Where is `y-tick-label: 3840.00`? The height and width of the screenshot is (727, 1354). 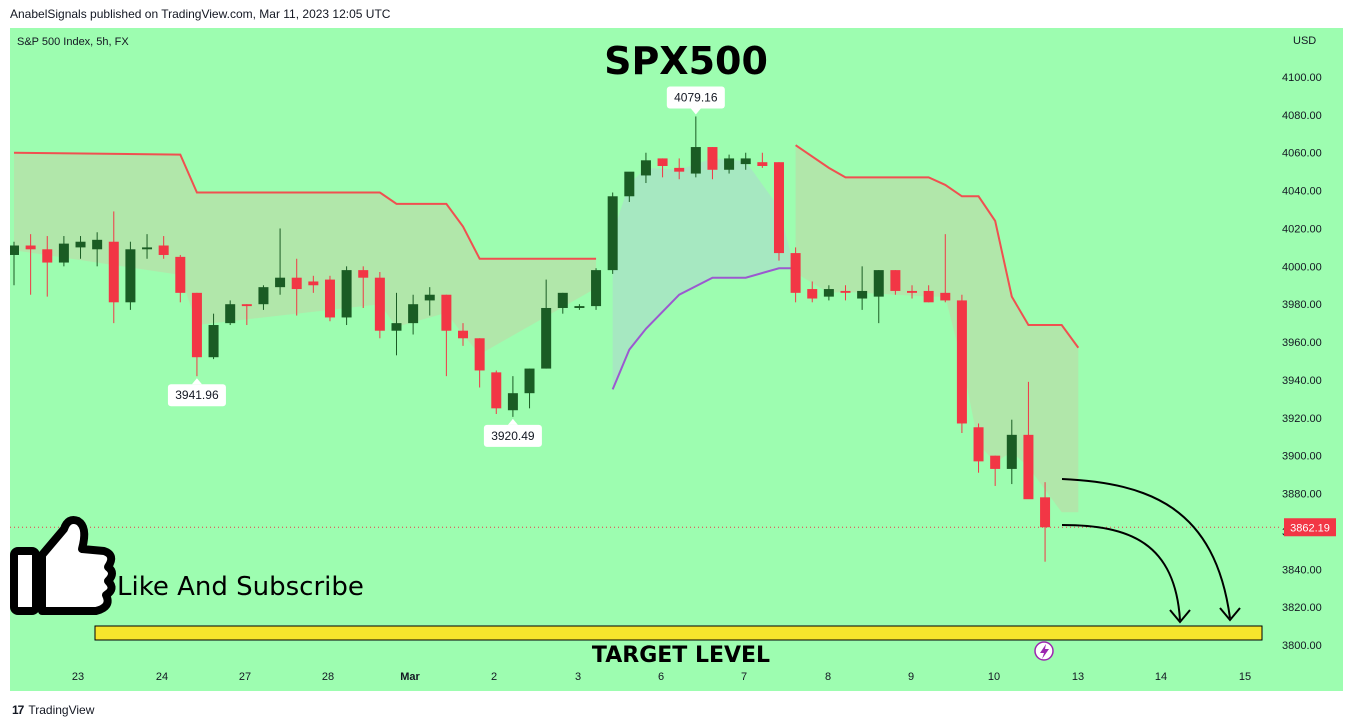
y-tick-label: 3840.00 is located at coordinates (1302, 570).